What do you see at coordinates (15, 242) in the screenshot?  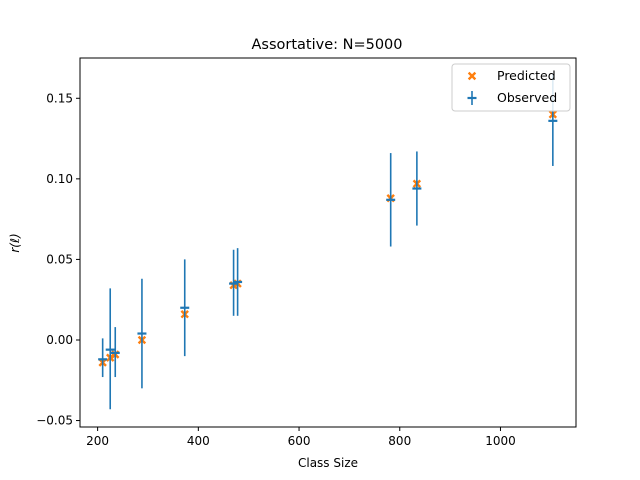 I see `y-axis-label: r(ℓ)` at bounding box center [15, 242].